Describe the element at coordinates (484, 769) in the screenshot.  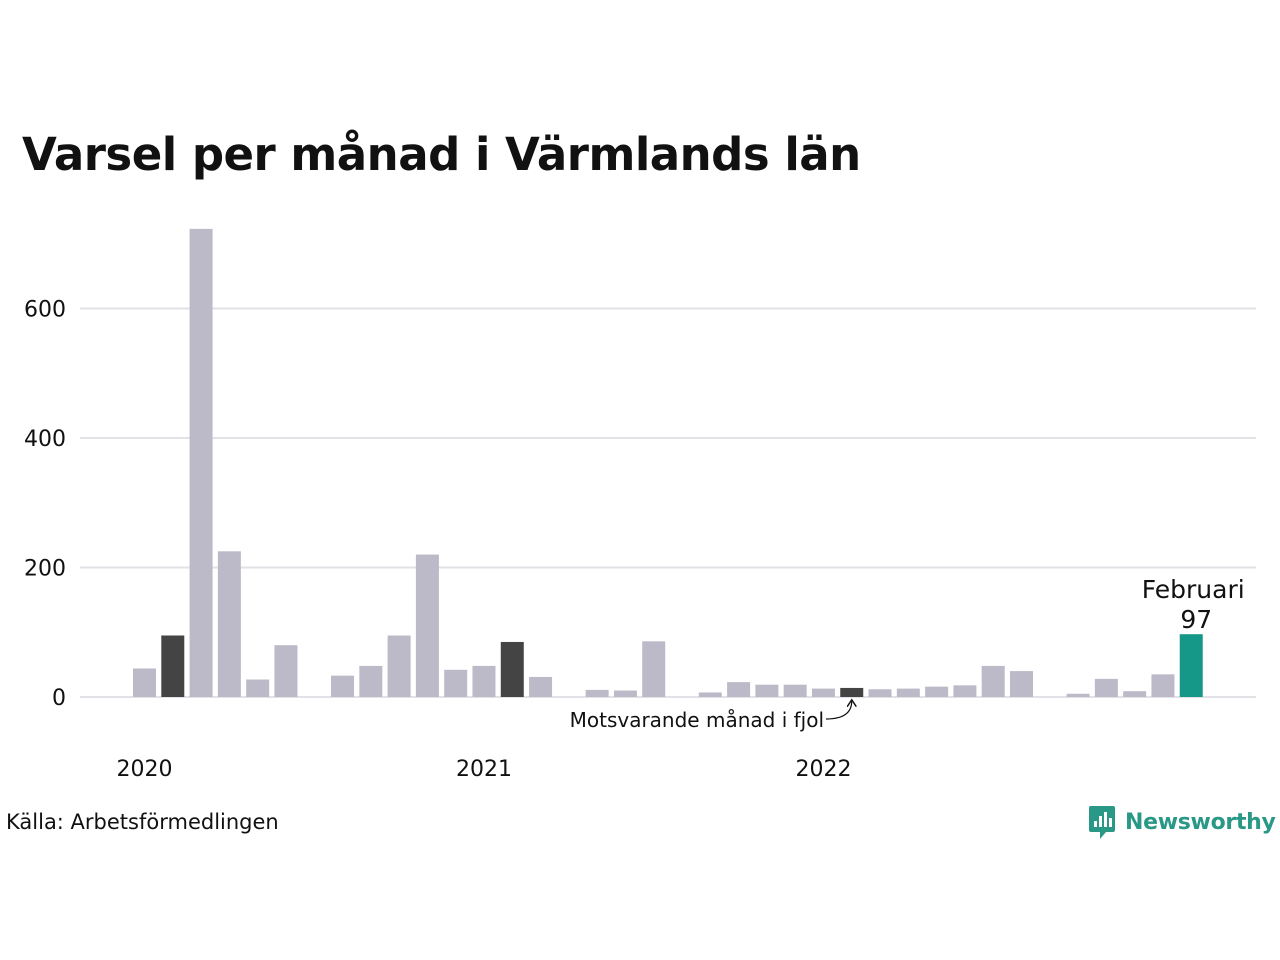
I see `x-year-label: 2021` at that location.